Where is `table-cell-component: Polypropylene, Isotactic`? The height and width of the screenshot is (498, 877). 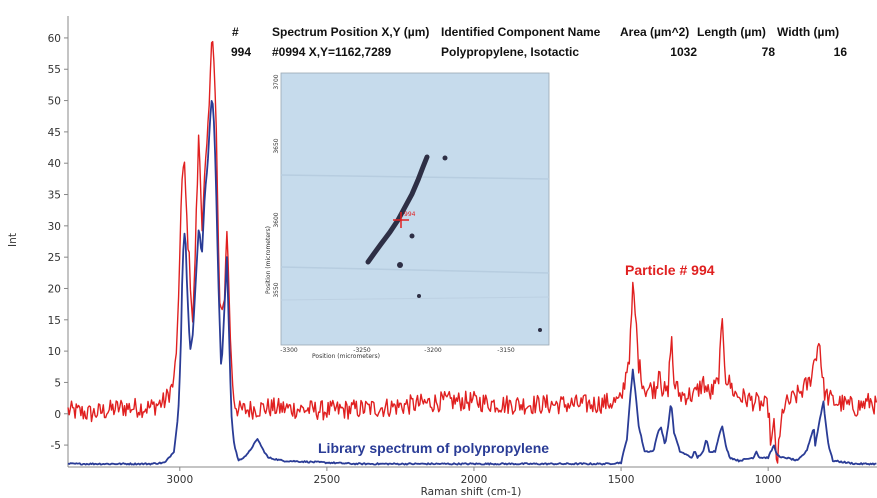 table-cell-component: Polypropylene, Isotactic is located at coordinates (510, 52).